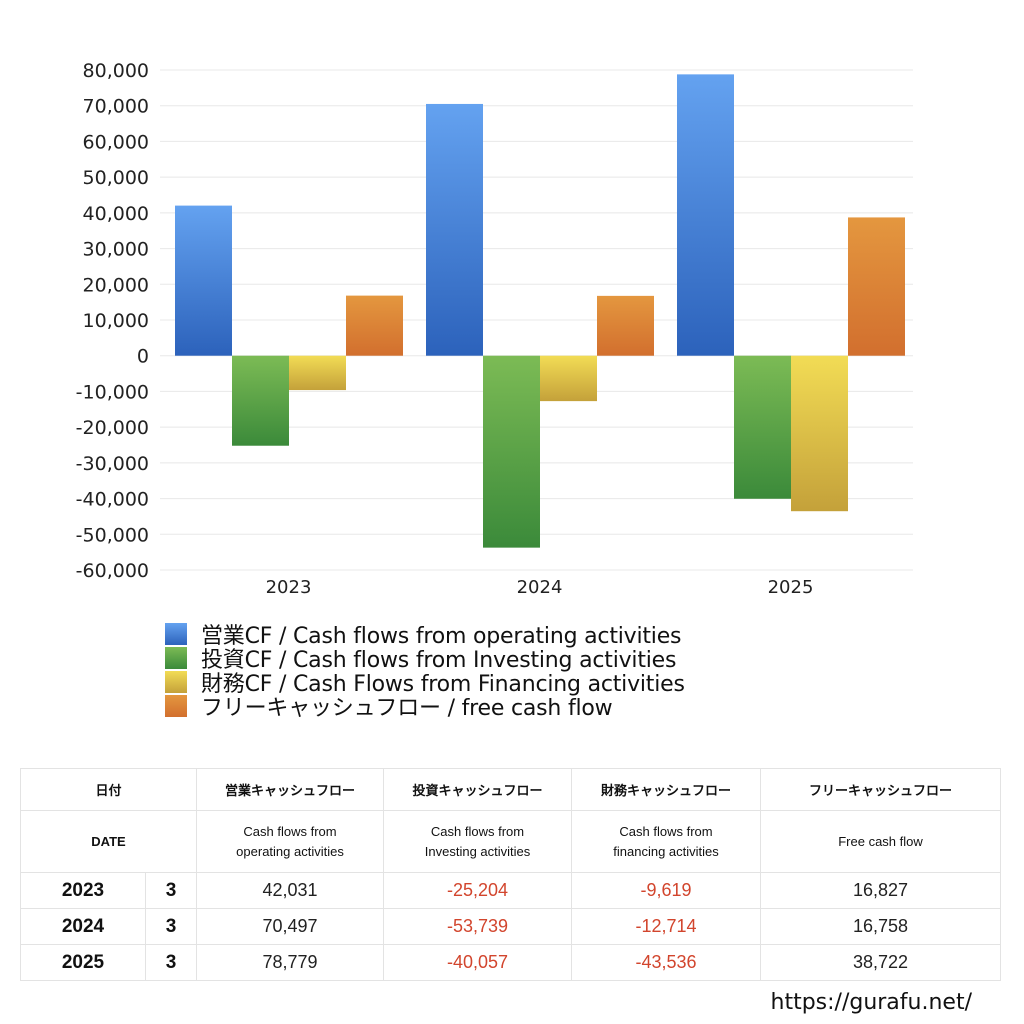 The image size is (1024, 1024). I want to click on y-tick-label: 70,000, so click(116, 107).